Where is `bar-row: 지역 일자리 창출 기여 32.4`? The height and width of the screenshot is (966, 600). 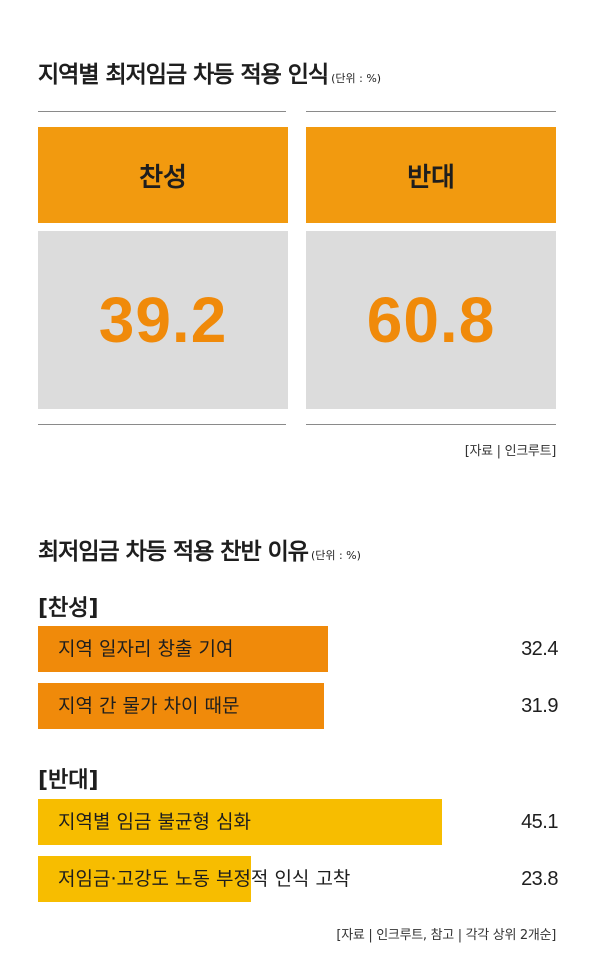 bar-row: 지역 일자리 창출 기여 32.4 is located at coordinates (298, 649).